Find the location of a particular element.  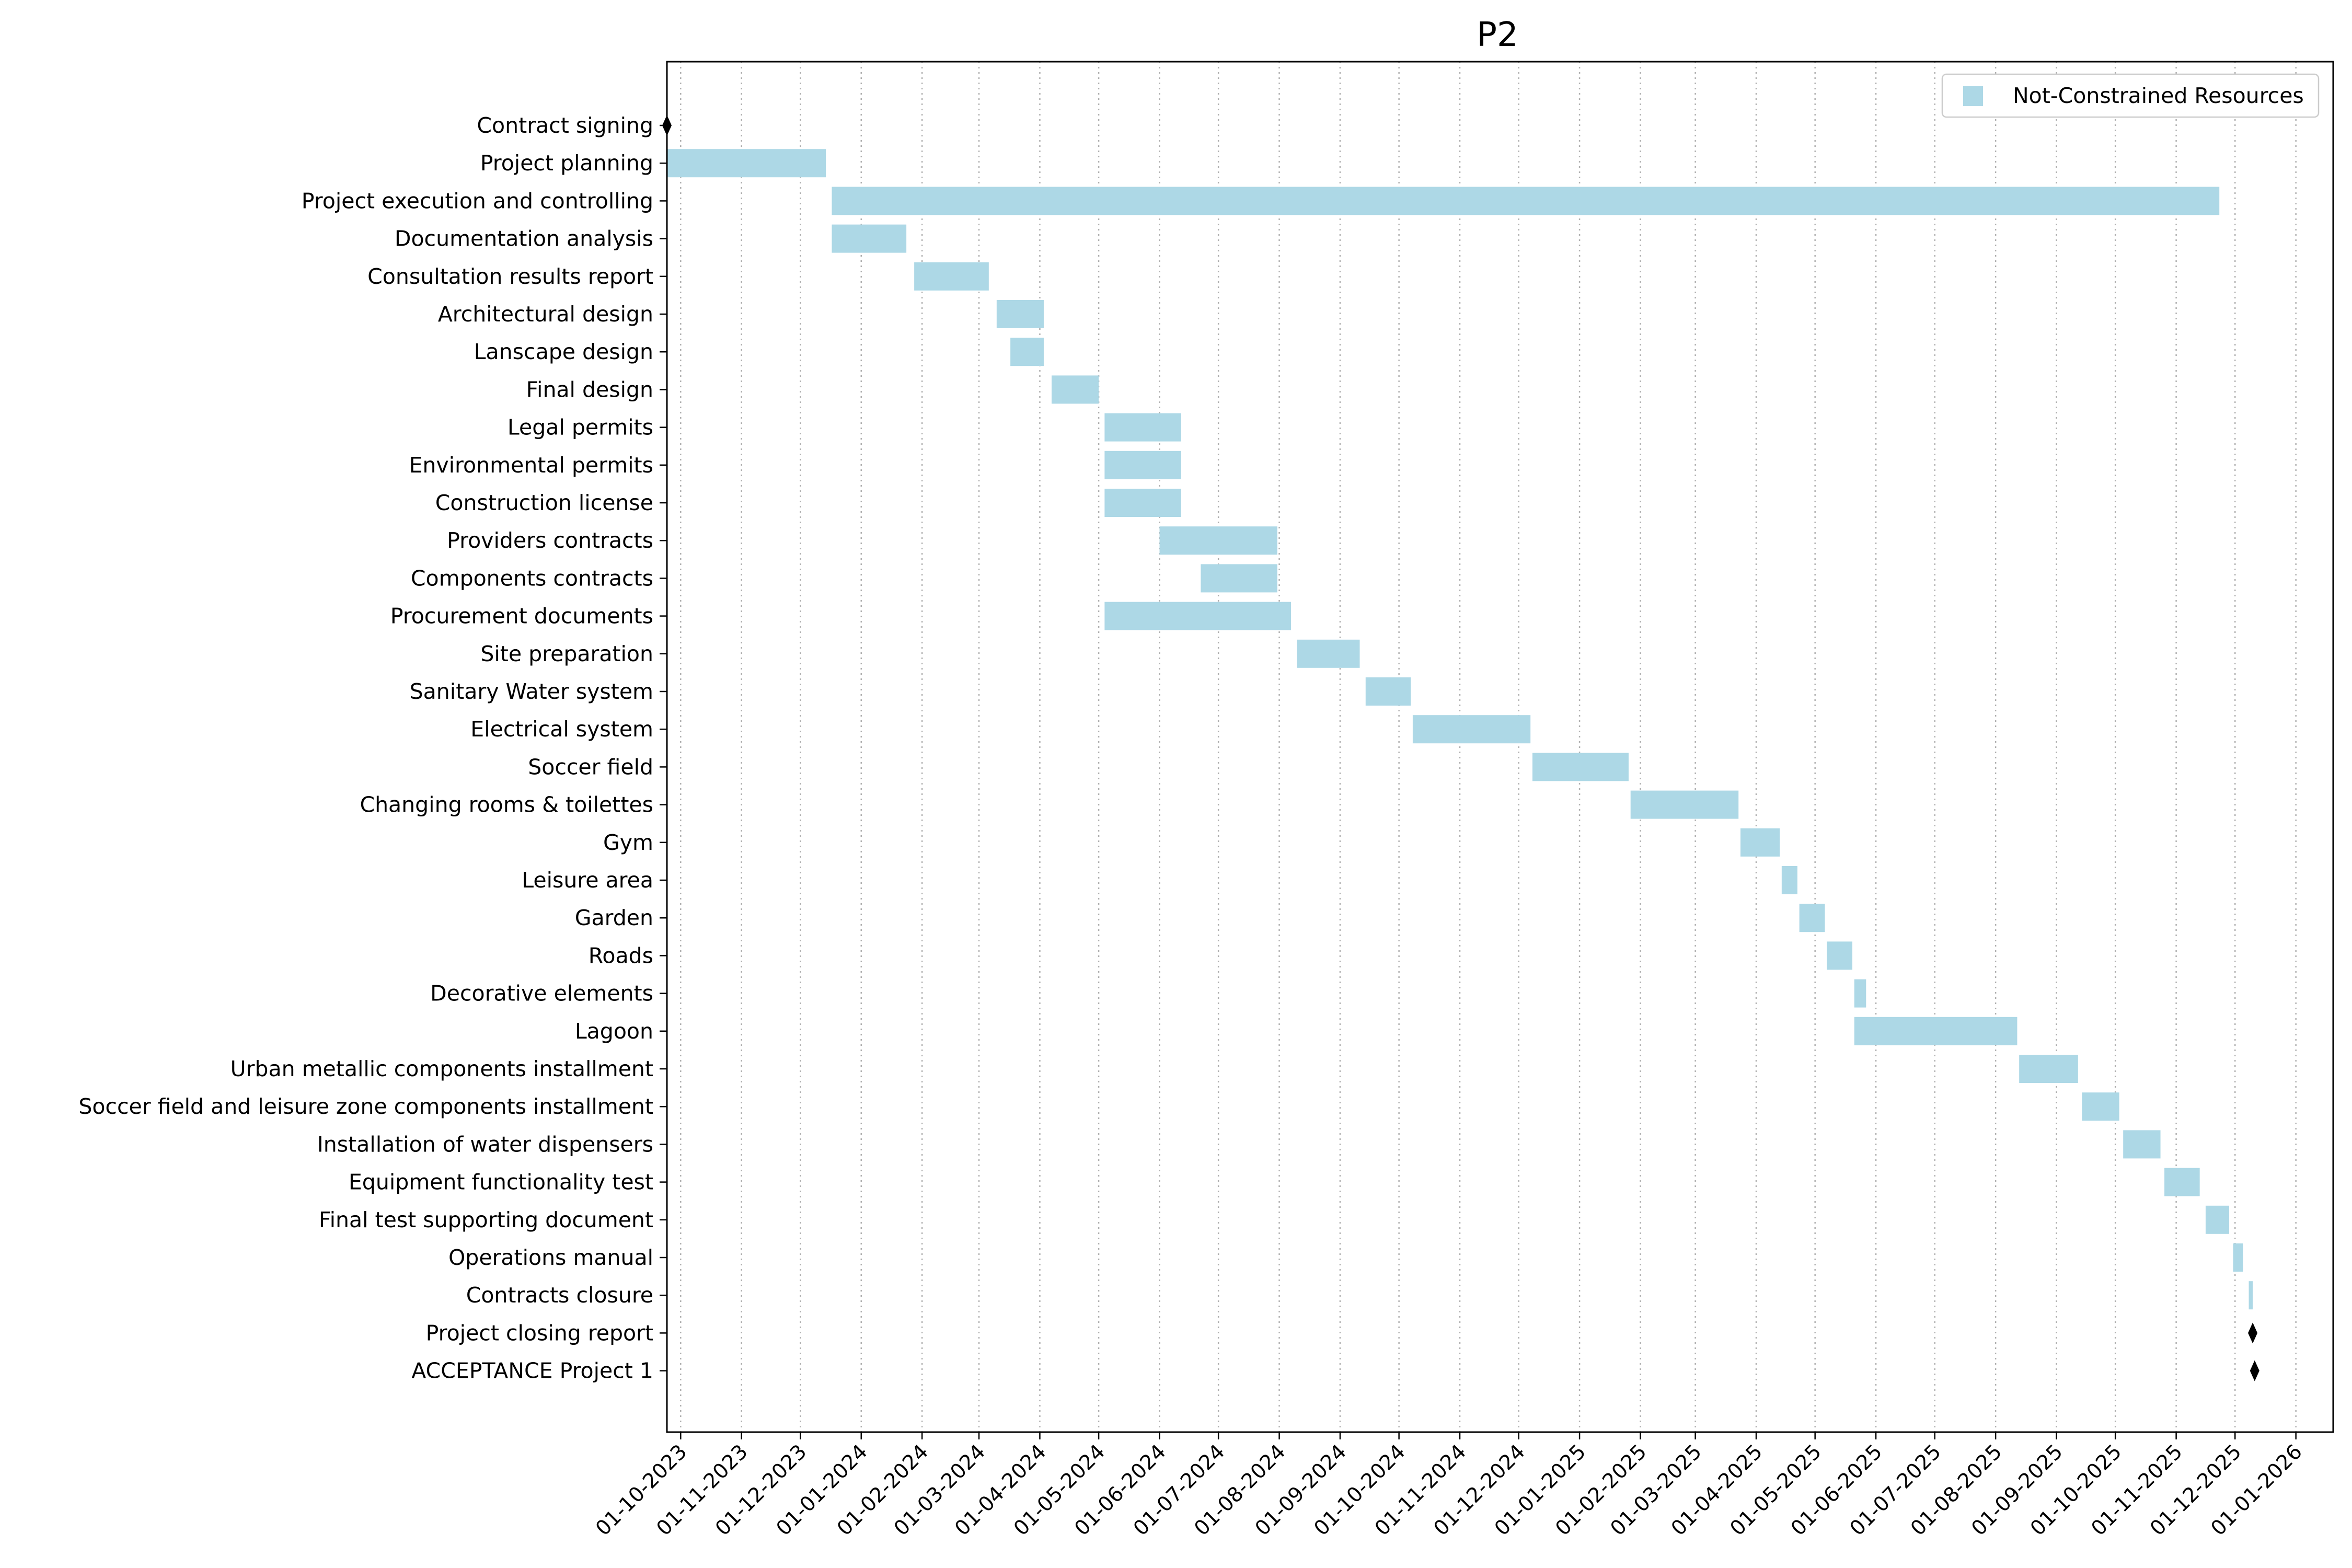

legend: Not-Constrained Resources is located at coordinates (2130, 95).